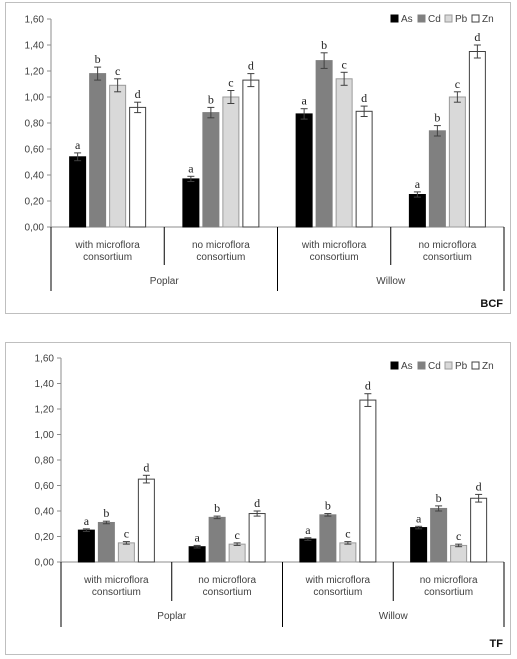 The height and width of the screenshot is (659, 517). What do you see at coordinates (45, 461) in the screenshot?
I see `tf-y-tick-label: 0,80` at bounding box center [45, 461].